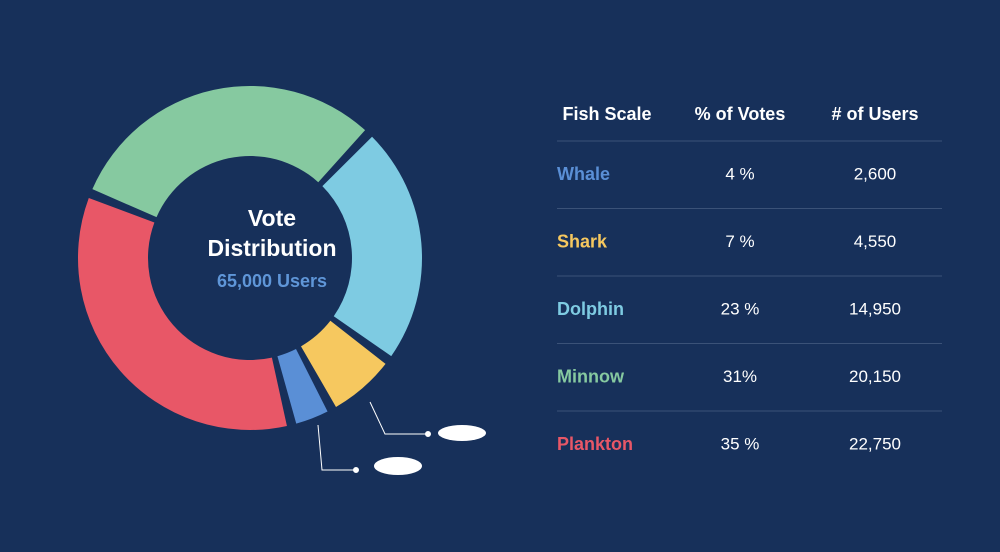 Image resolution: width=1000 pixels, height=552 pixels. Describe the element at coordinates (398, 418) in the screenshot. I see `shark-leader` at that location.